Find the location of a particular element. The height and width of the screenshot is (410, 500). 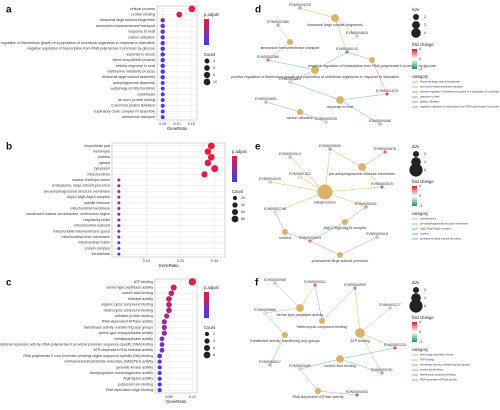

gene-label: EVM0000419 is located at coordinates (377, 234).